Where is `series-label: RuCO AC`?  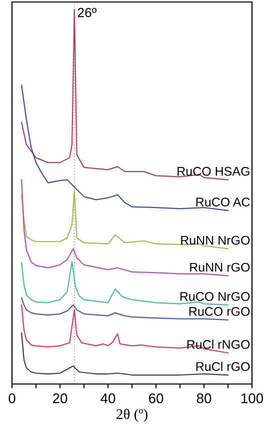
series-label: RuCO AC is located at coordinates (223, 202).